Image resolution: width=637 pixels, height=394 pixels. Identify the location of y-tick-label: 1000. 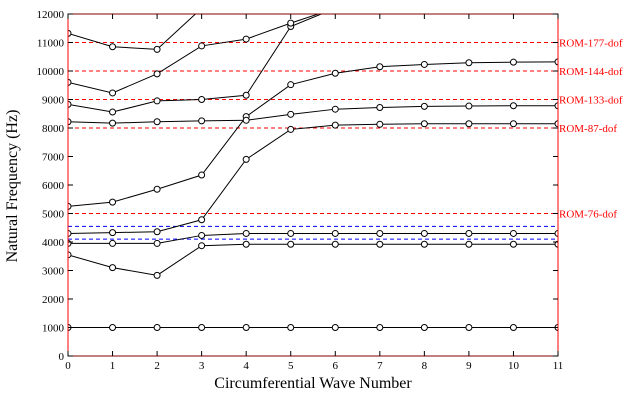
(53, 329).